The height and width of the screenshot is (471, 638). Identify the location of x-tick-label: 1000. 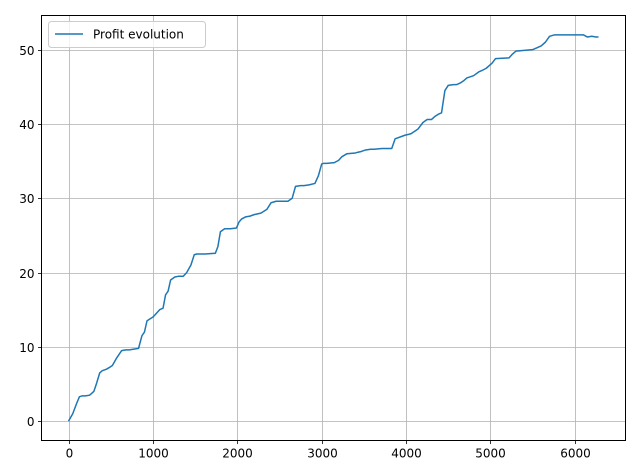
(153, 454).